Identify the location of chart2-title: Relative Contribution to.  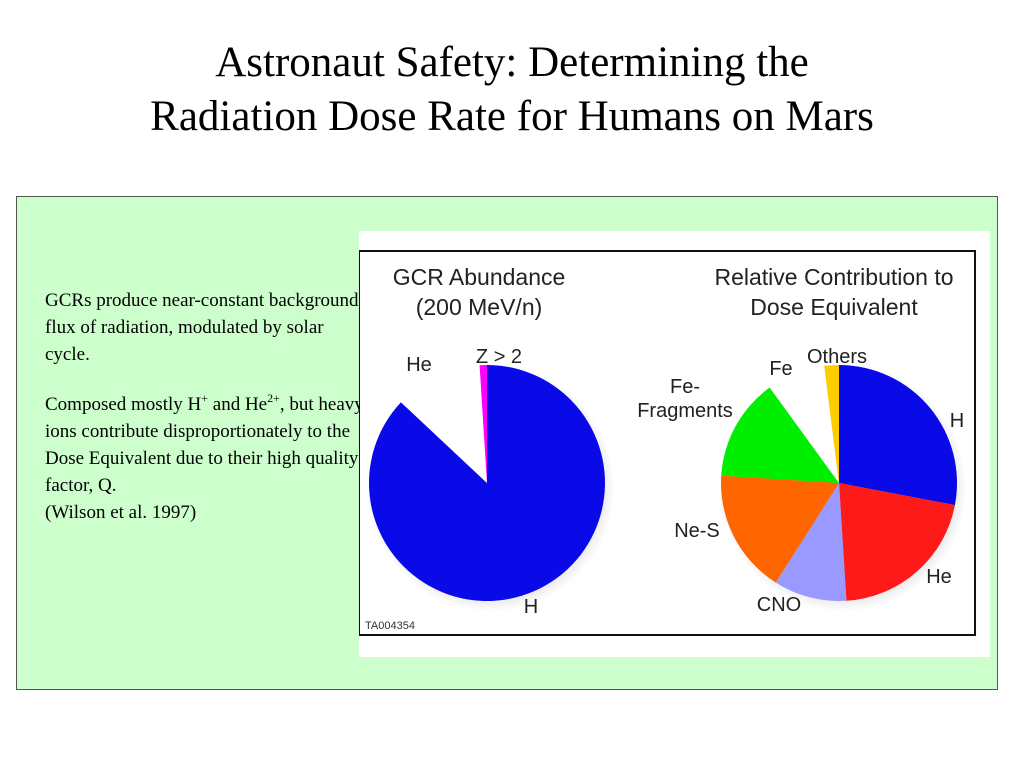
(833, 277).